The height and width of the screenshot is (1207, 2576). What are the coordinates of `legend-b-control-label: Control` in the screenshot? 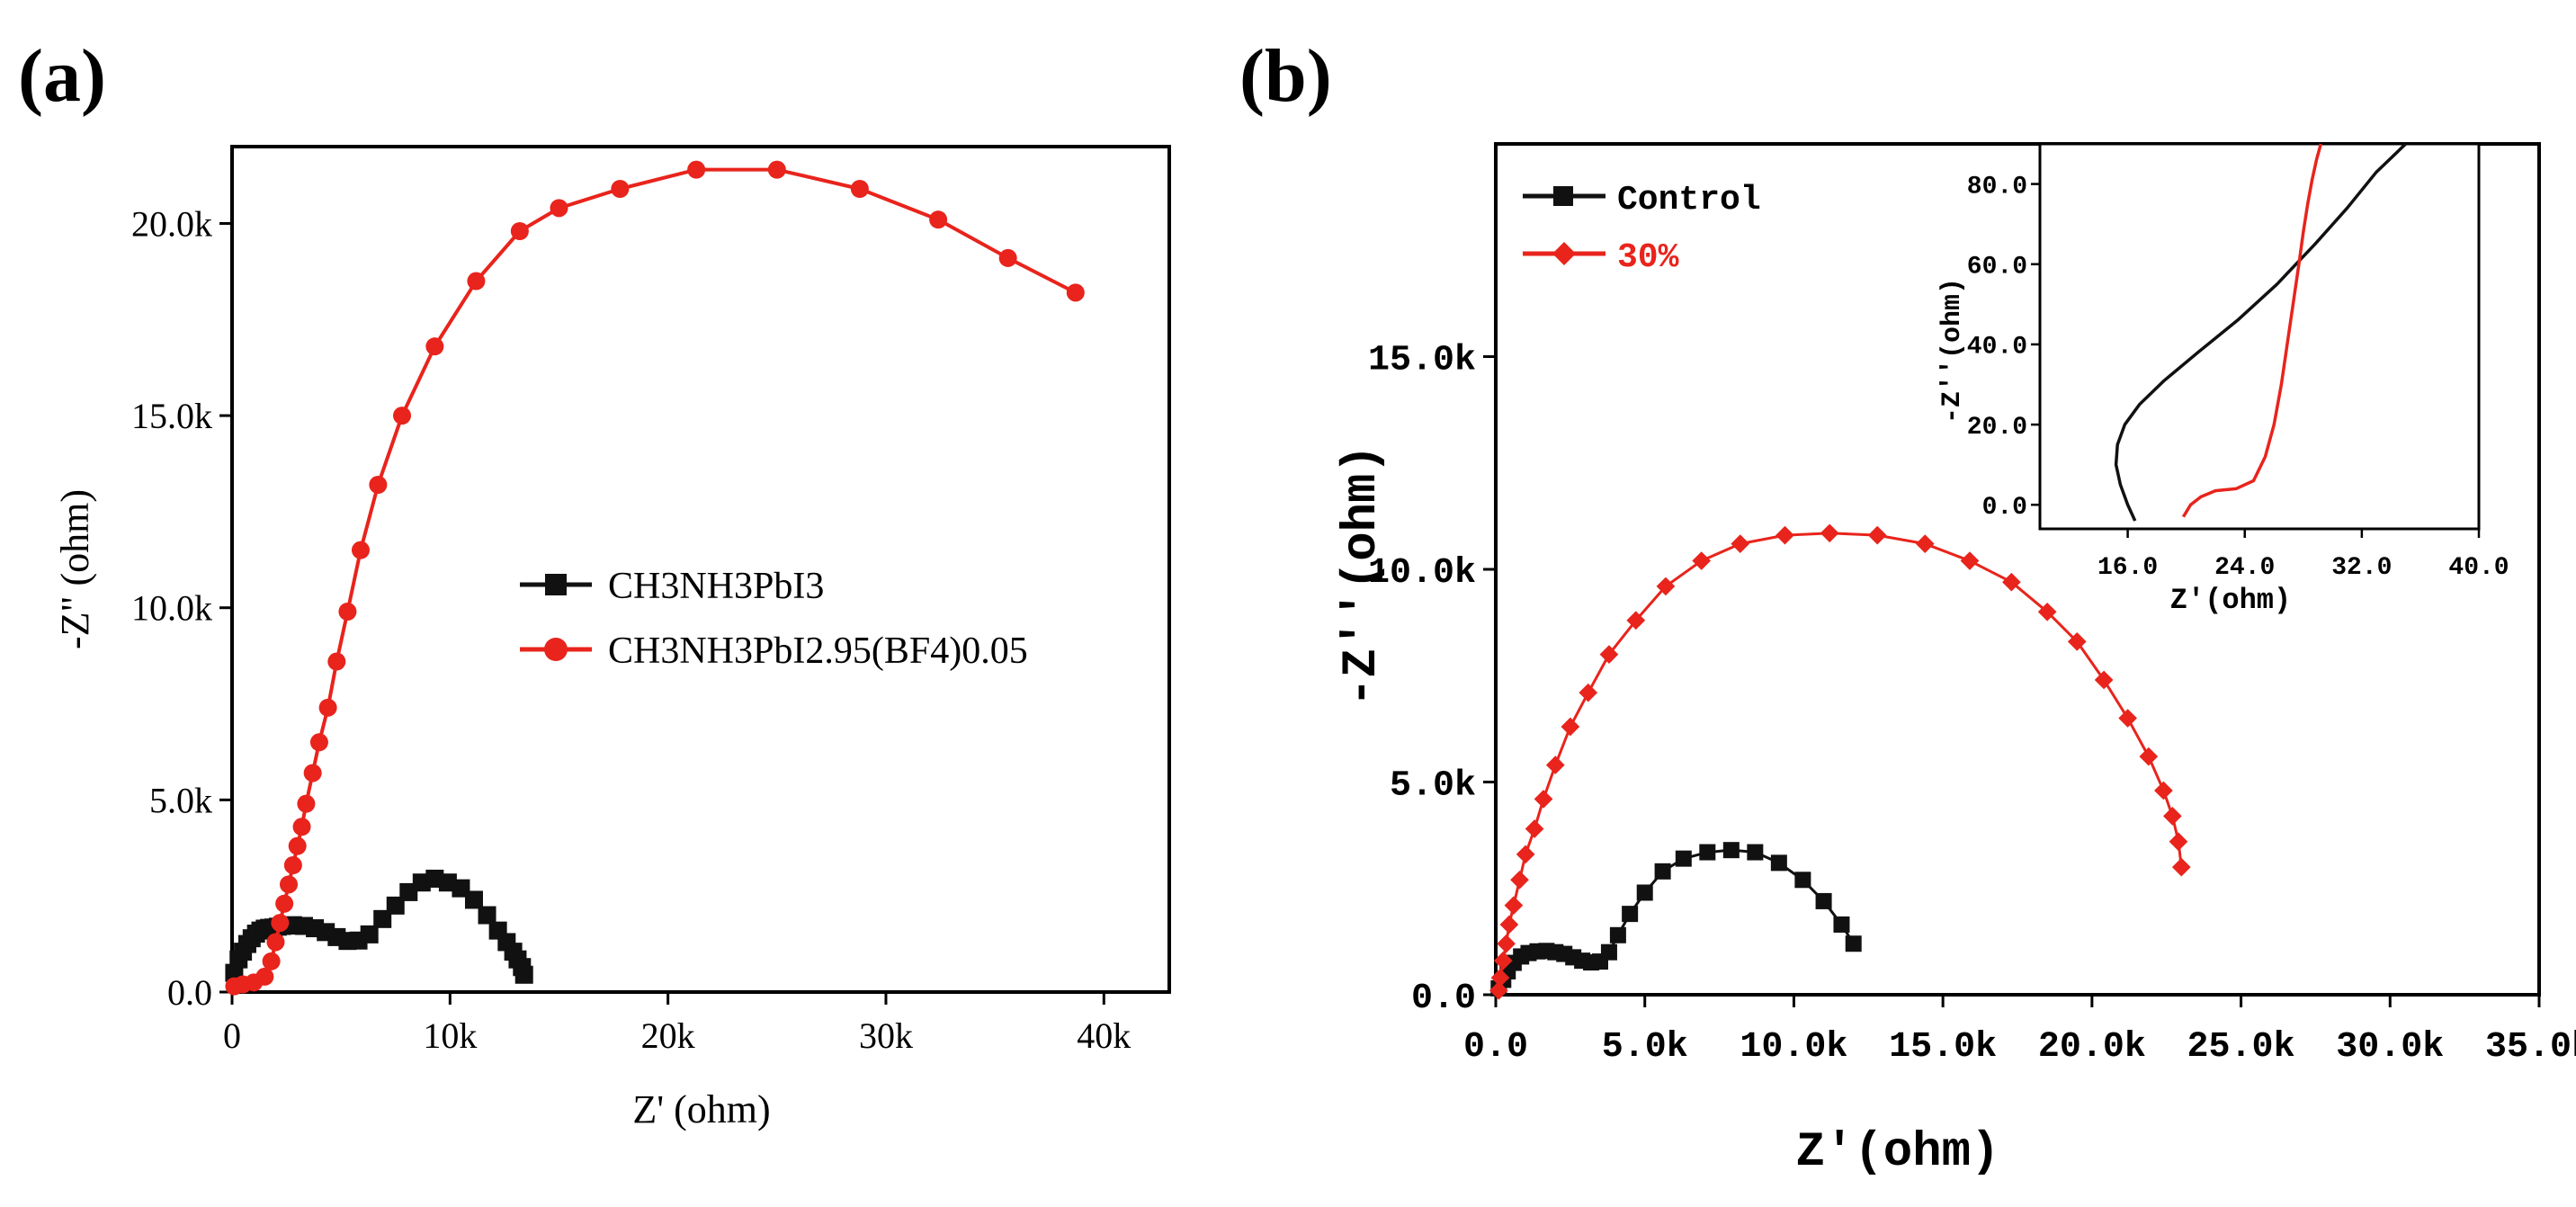 It's located at (1689, 200).